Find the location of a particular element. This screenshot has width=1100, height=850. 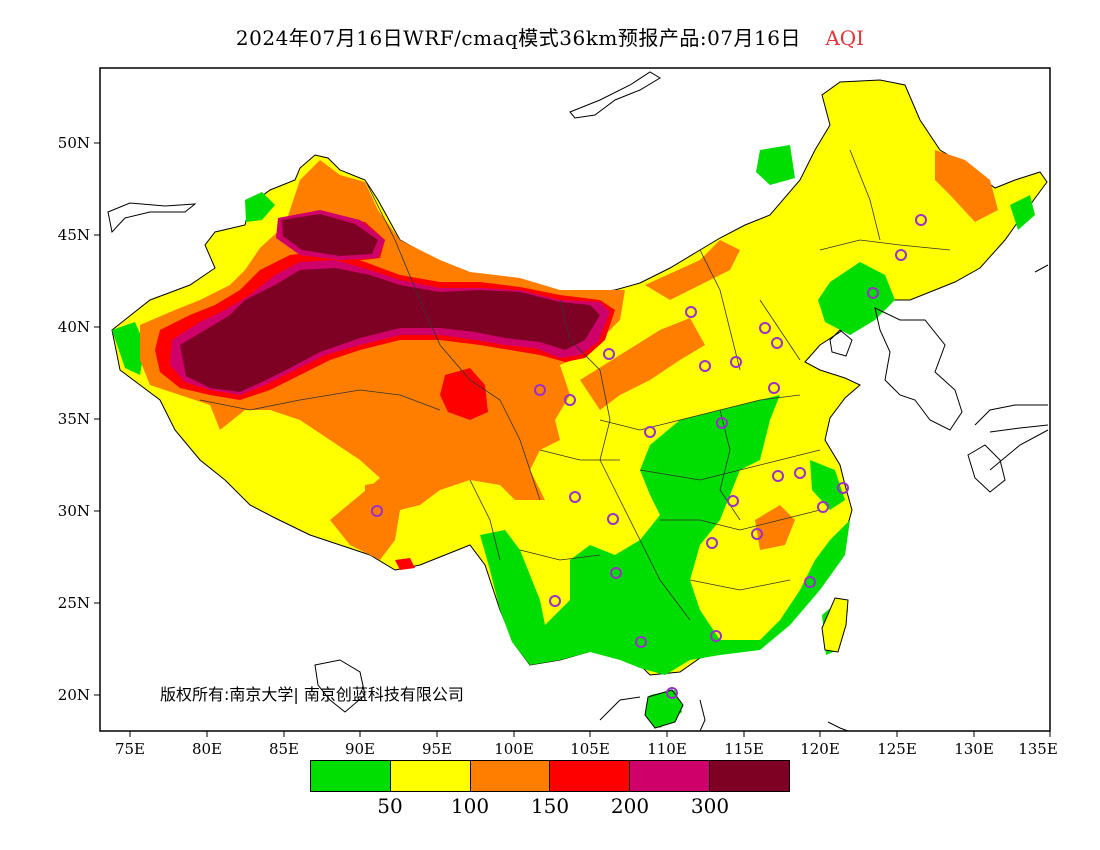

lon-label: 130E is located at coordinates (974, 749).